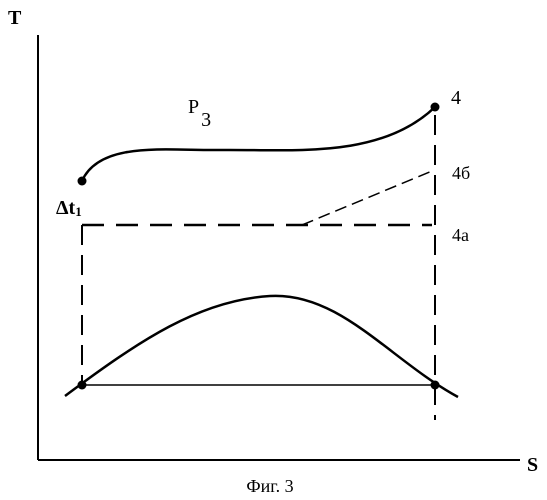 Image resolution: width=547 pixels, height=500 pixels. Describe the element at coordinates (261, 346) in the screenshot. I see `saturation-dome` at that location.